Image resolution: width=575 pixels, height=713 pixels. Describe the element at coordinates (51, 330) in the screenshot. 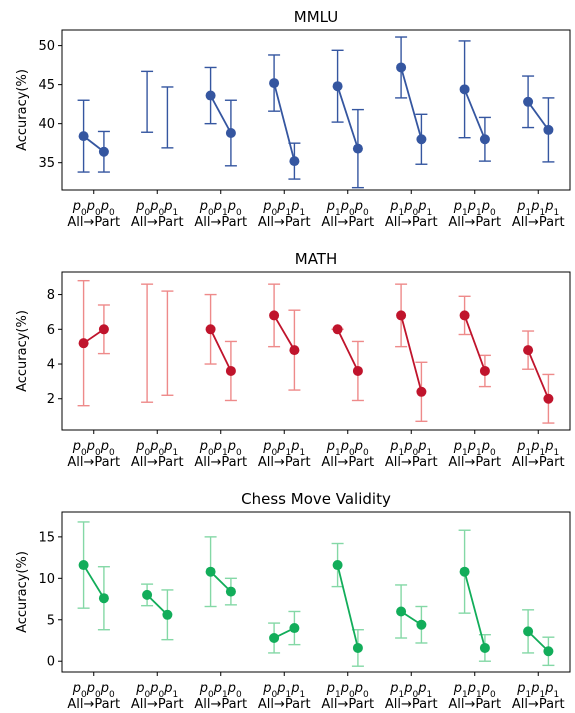

I see `y-tick-label: 6` at that location.